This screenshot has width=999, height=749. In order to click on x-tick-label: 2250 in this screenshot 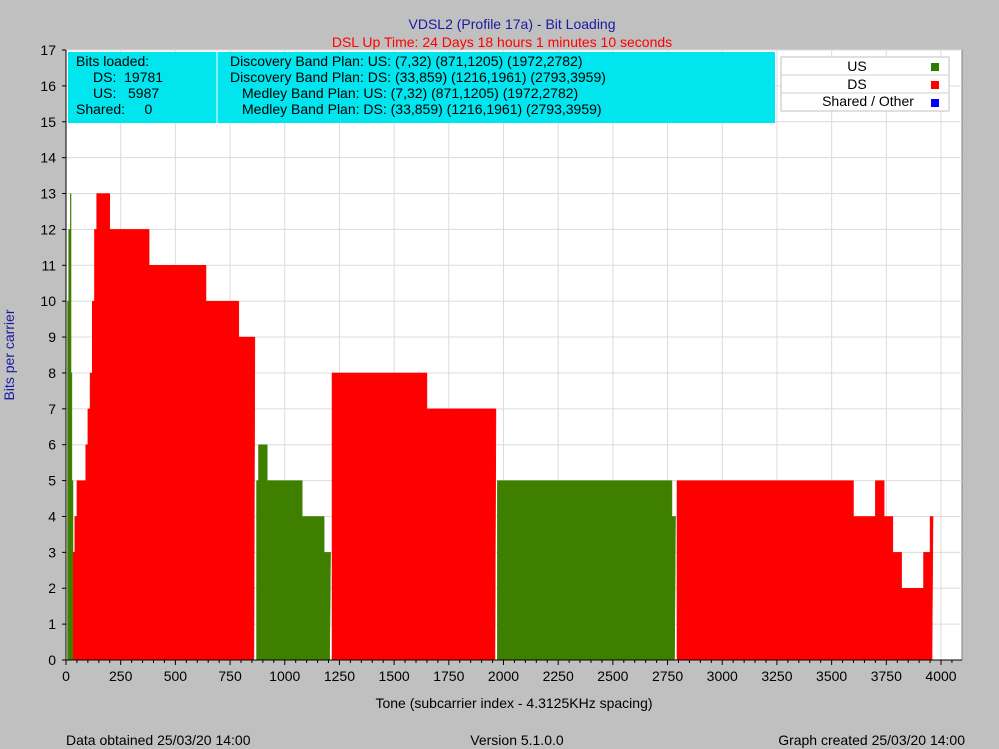, I will do `click(558, 676)`.